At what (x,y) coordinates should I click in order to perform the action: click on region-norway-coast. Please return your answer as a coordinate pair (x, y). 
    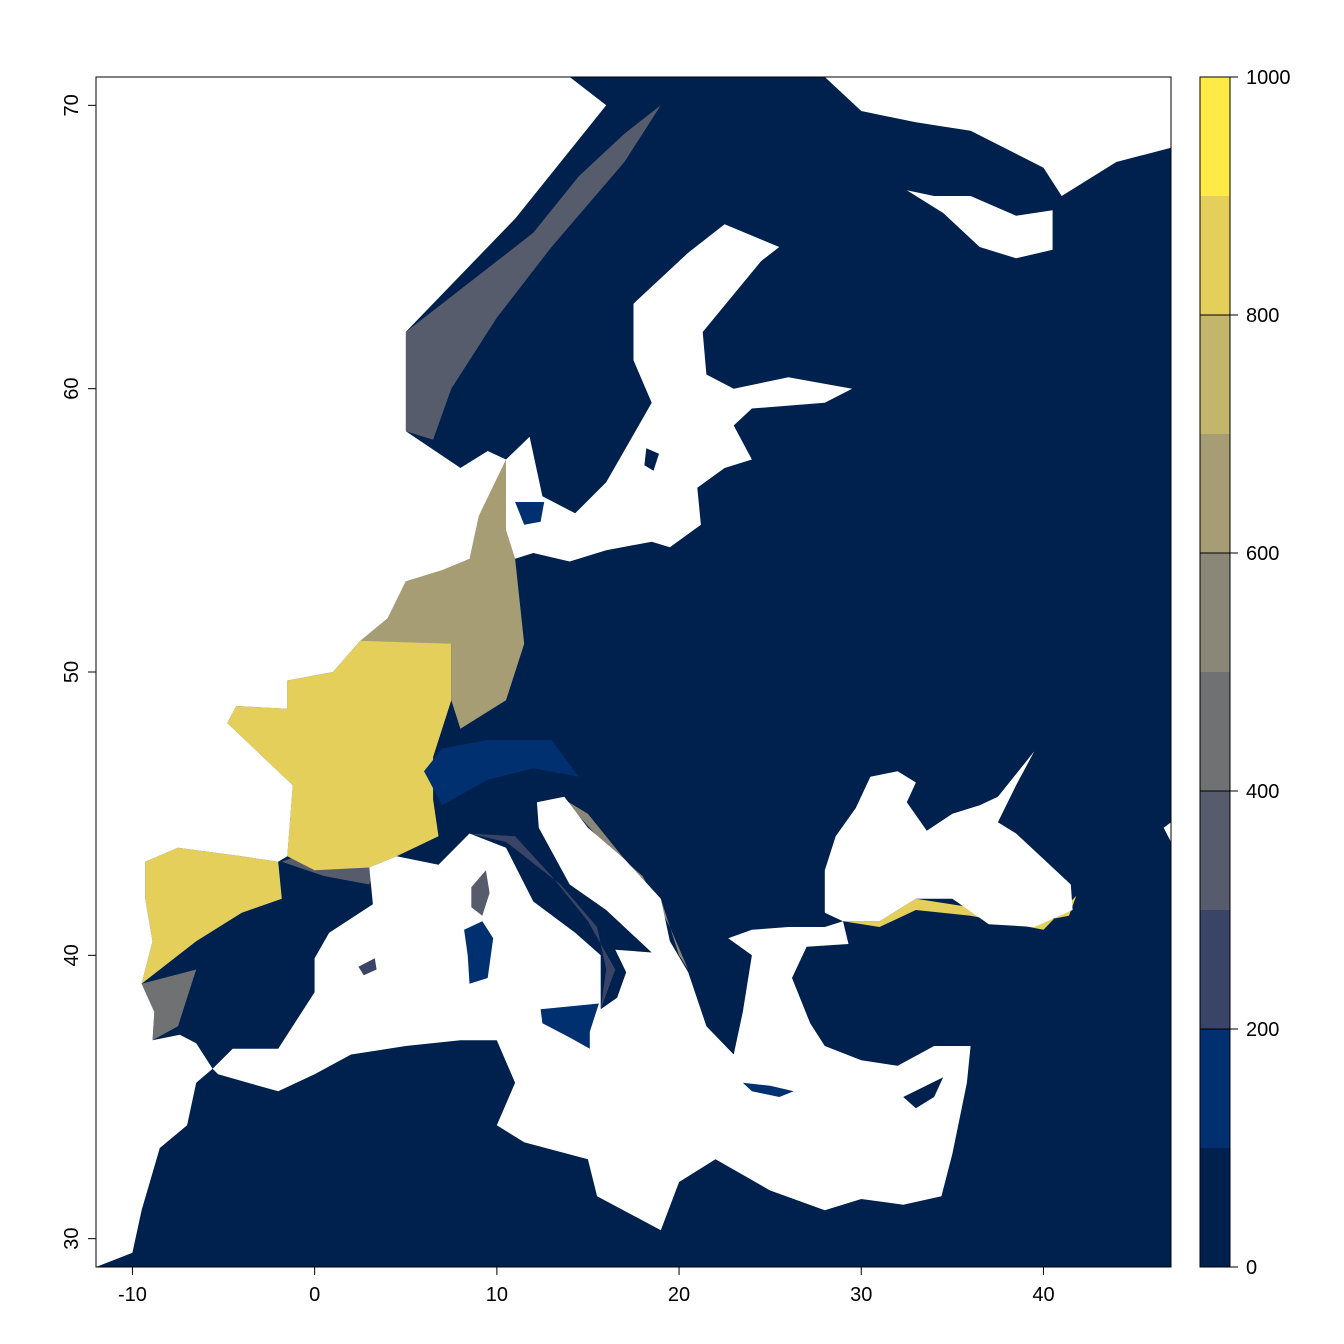
    Looking at the image, I should click on (533, 272).